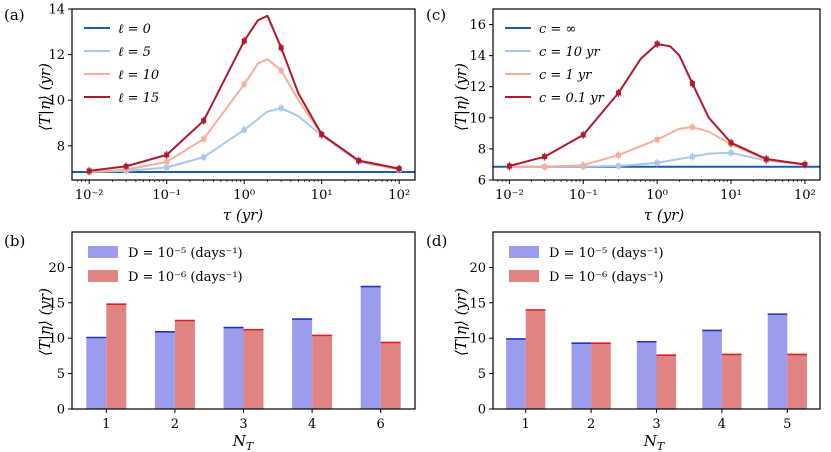  I want to click on y-tick-label: 15, so click(477, 303).